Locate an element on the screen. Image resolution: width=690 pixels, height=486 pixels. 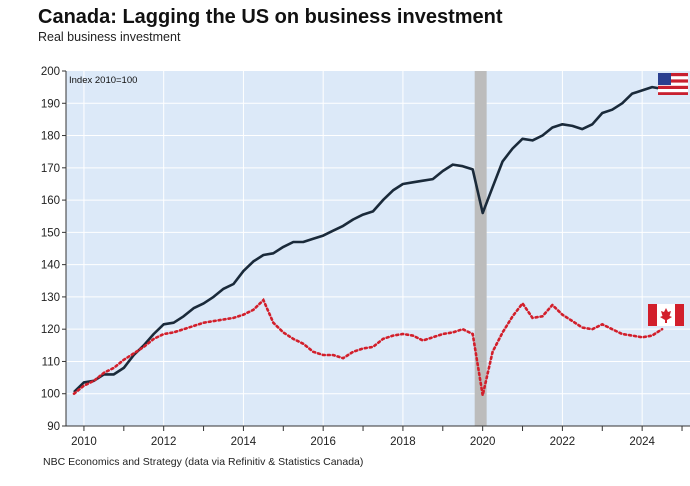
x-tick-label: 2018 is located at coordinates (403, 442).